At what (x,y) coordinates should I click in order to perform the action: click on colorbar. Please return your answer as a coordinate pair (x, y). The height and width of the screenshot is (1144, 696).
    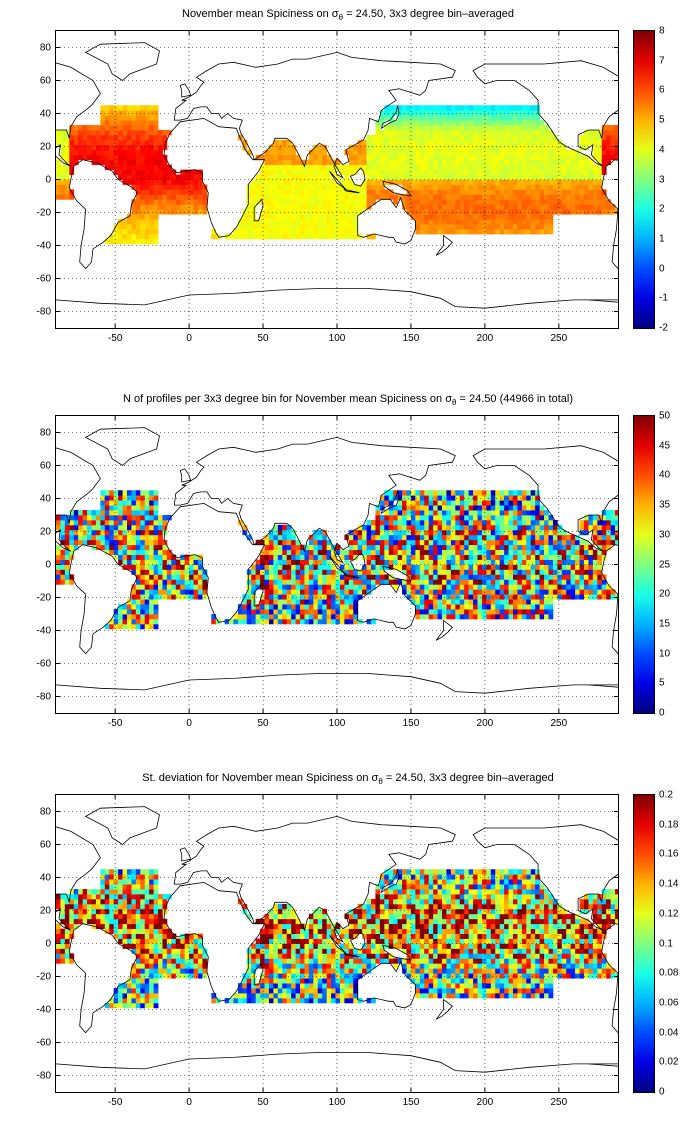
    Looking at the image, I should click on (644, 179).